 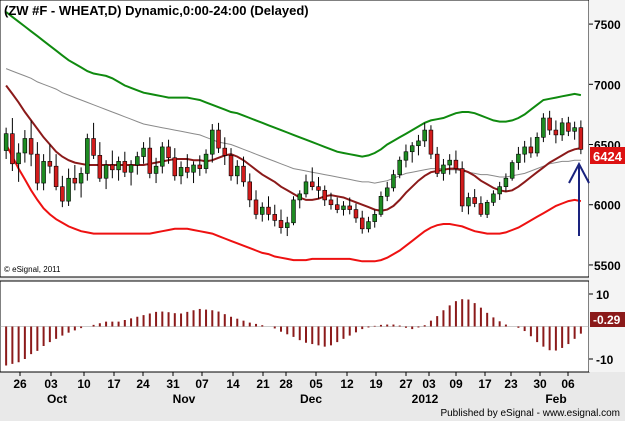 I want to click on oscillator-axis-label: 10, so click(x=603, y=295).